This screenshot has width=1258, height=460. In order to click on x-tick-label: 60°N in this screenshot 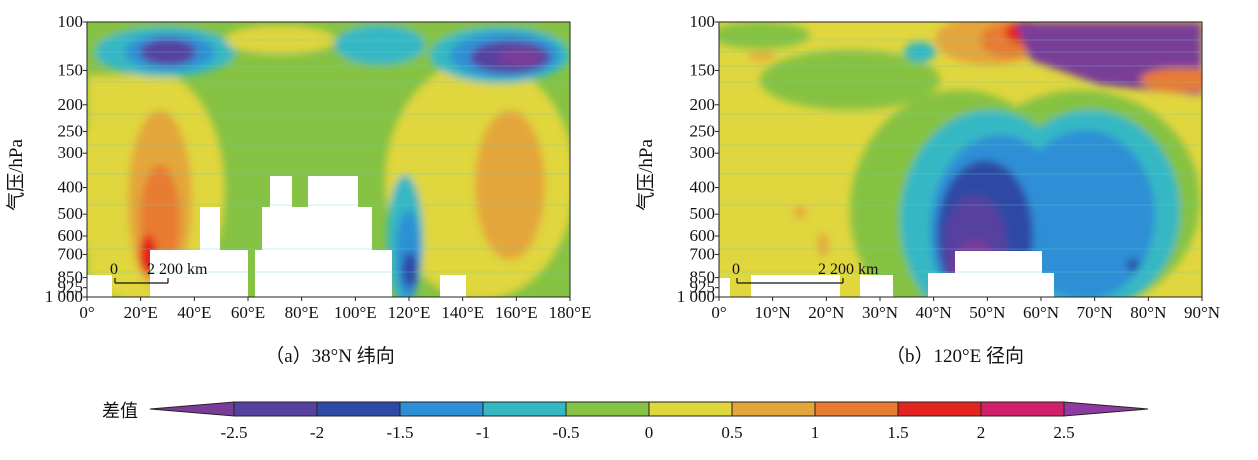, I will do `click(1041, 312)`.